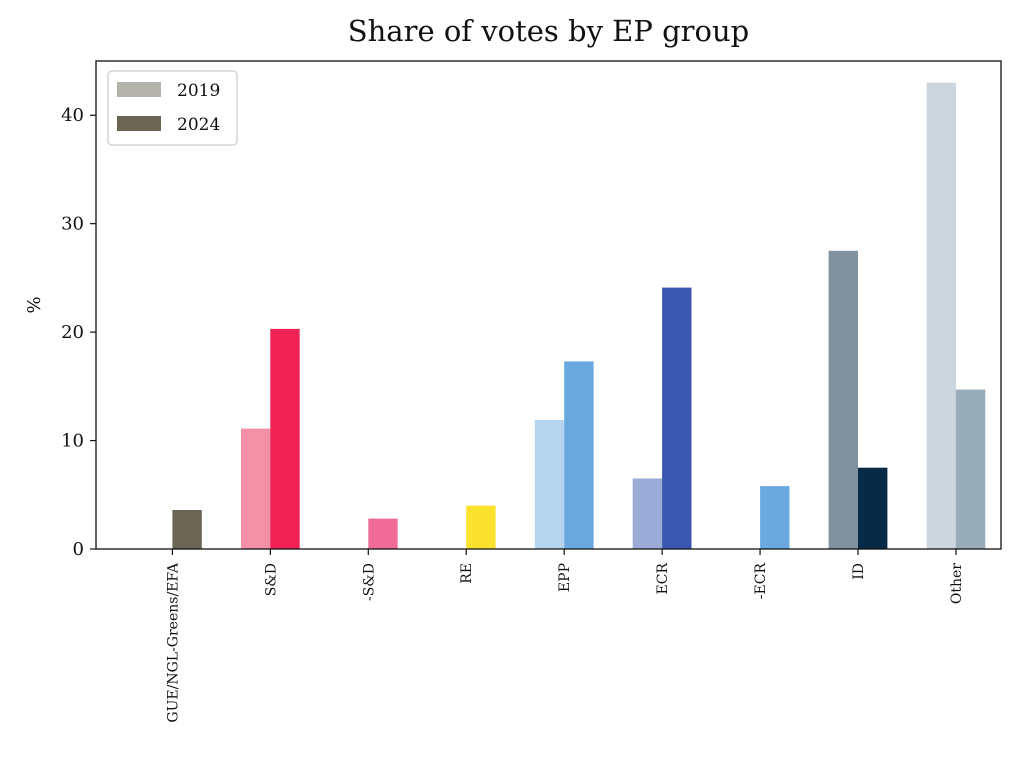 This screenshot has height=768, width=1024. Describe the element at coordinates (72, 332) in the screenshot. I see `y-tick-label: 20` at that location.